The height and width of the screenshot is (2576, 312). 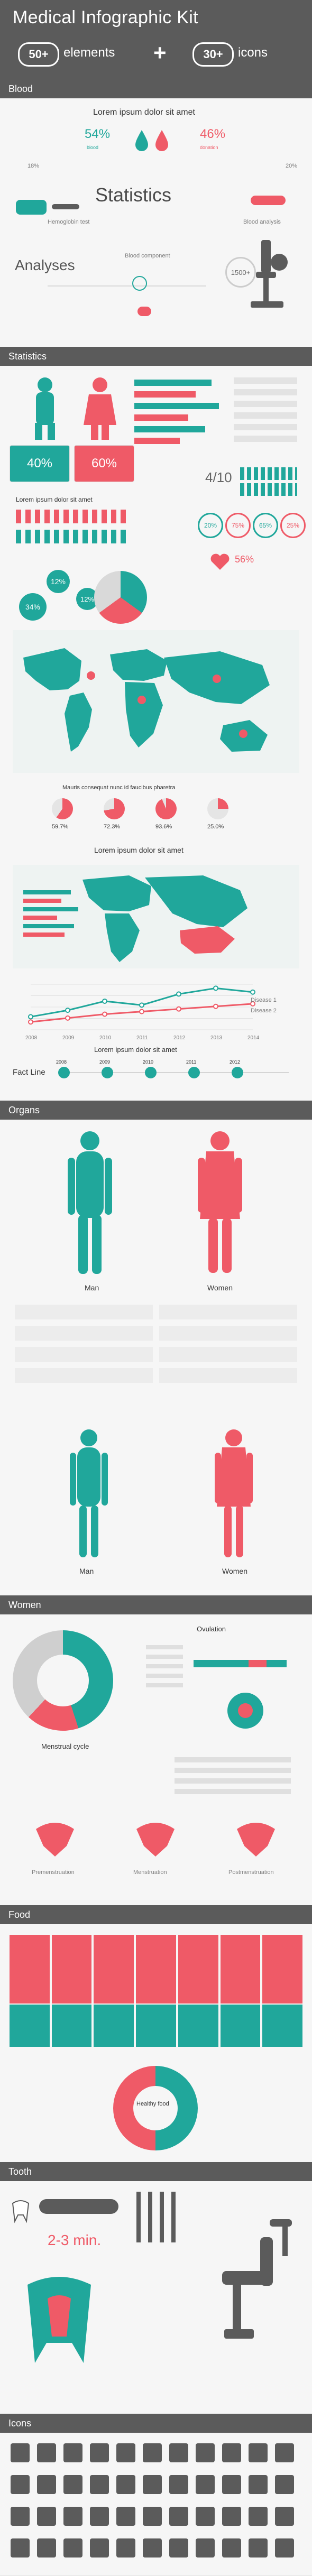 I want to click on pie-chart-circle, so click(x=120, y=597).